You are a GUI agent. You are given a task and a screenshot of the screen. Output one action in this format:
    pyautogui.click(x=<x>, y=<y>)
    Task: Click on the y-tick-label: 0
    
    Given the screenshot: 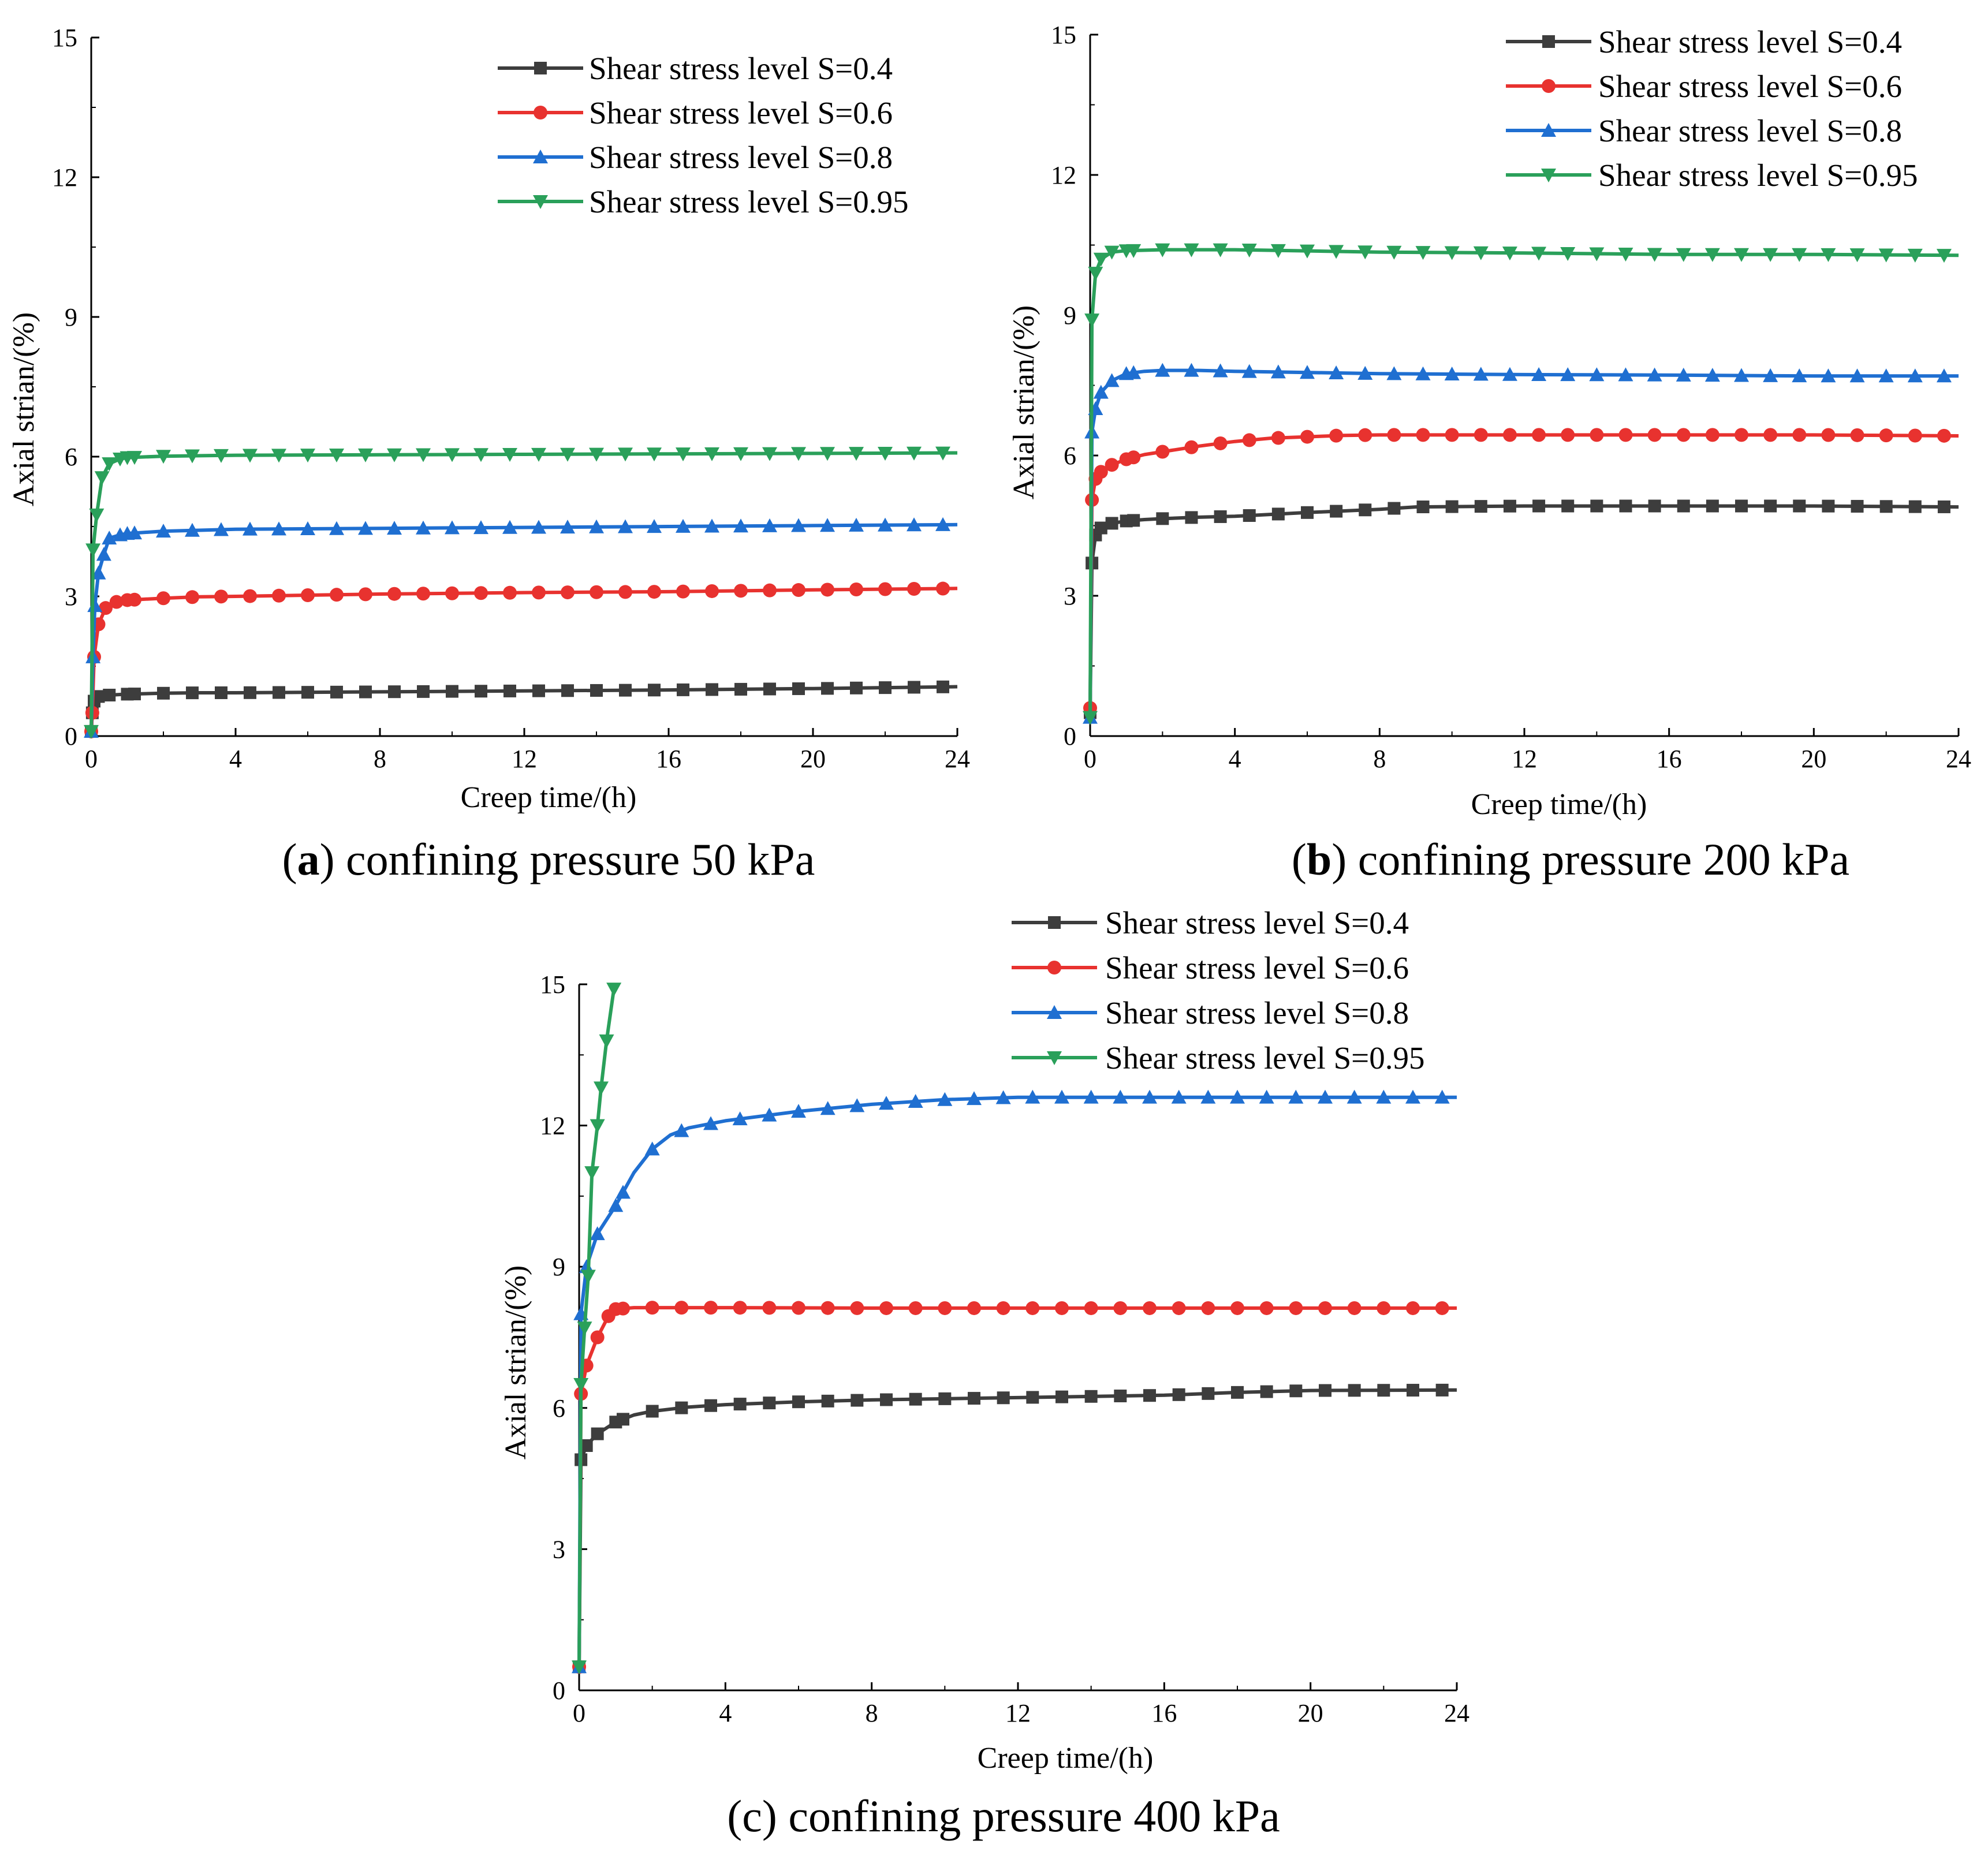 What is the action you would take?
    pyautogui.click(x=559, y=1690)
    